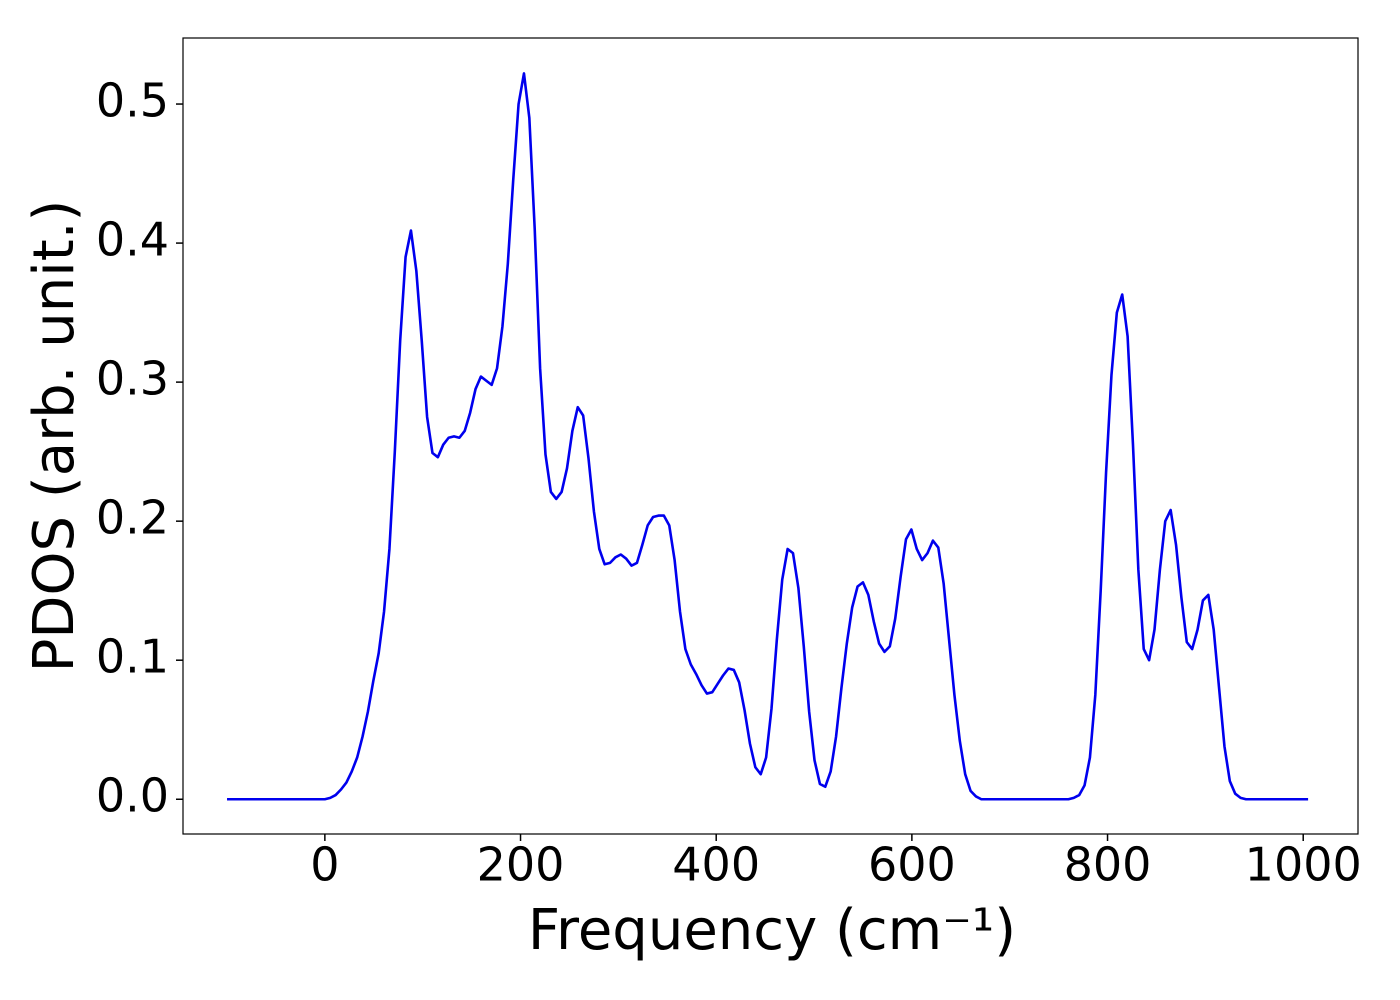 The image size is (1400, 1000). What do you see at coordinates (132, 518) in the screenshot?
I see `y-tick-label: 0.2` at bounding box center [132, 518].